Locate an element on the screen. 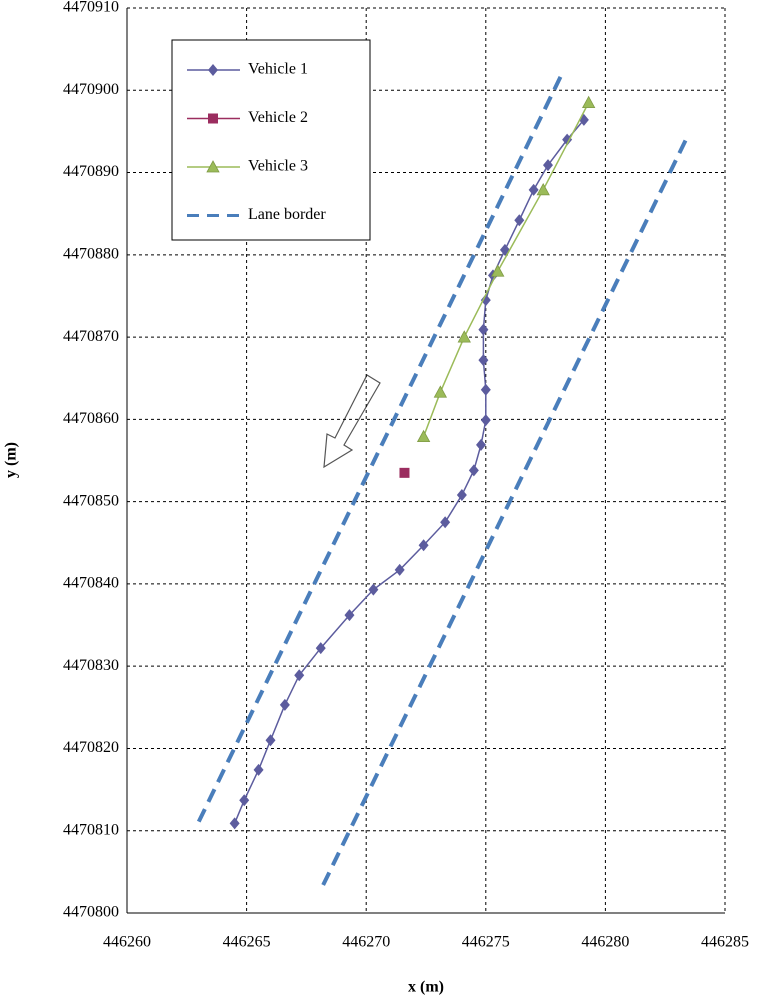 The image size is (759, 1000). direction-arrow is located at coordinates (352, 421).